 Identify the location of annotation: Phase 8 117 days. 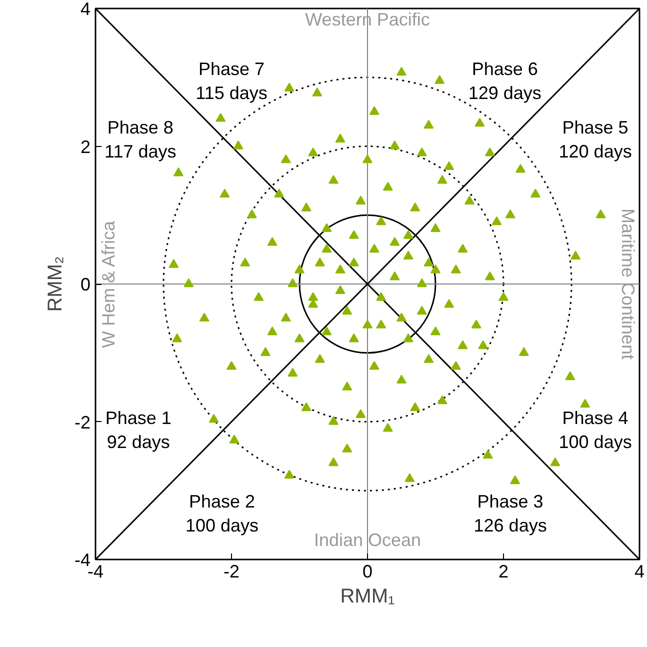
(140, 139).